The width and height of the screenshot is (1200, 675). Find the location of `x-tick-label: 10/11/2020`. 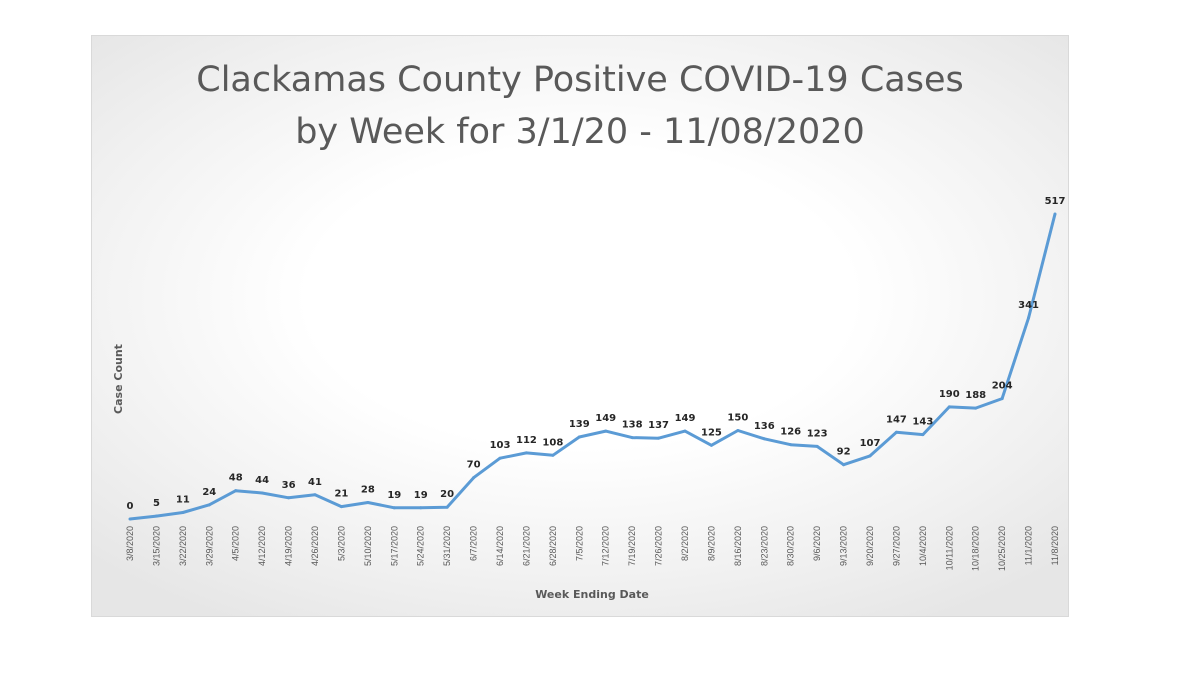

x-tick-label: 10/11/2020 is located at coordinates (949, 548).